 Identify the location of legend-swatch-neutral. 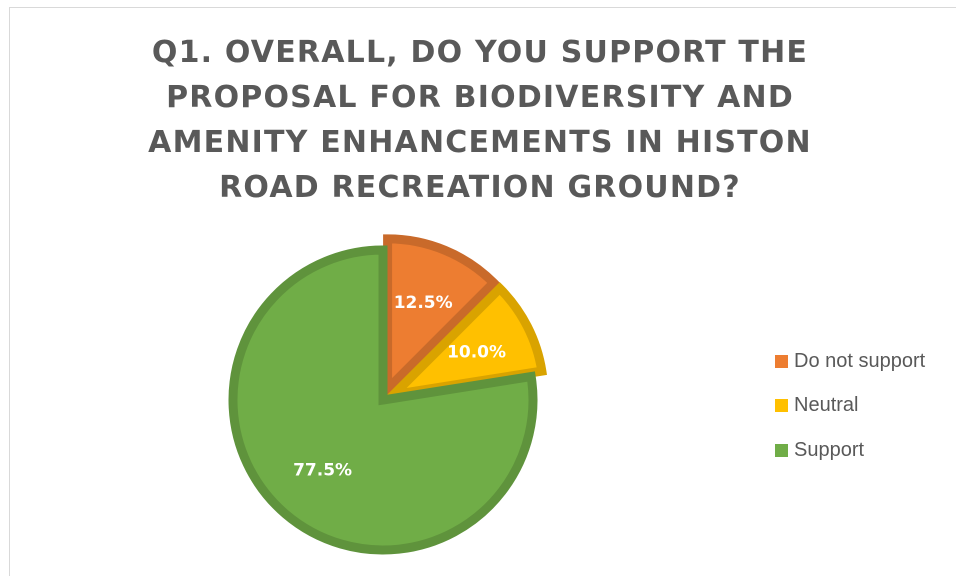
(781, 406).